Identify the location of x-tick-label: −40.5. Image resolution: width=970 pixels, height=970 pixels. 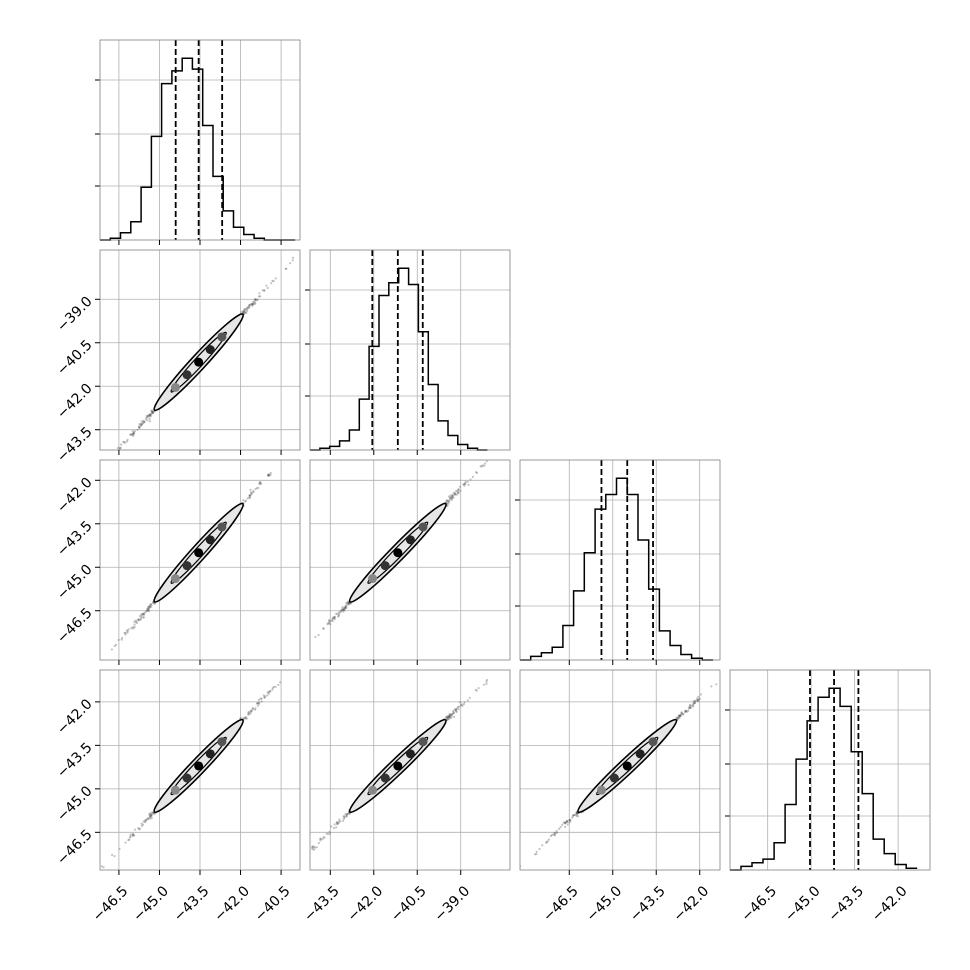
(409, 904).